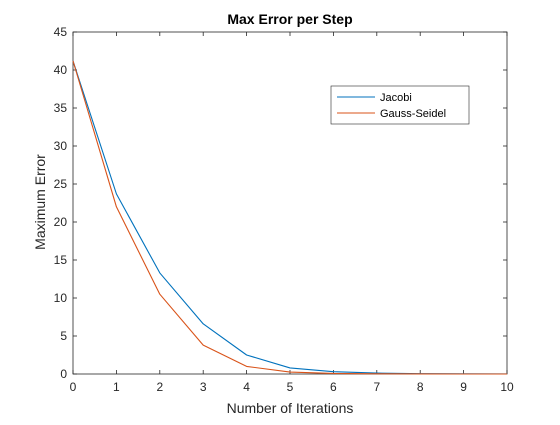 The height and width of the screenshot is (425, 560). Describe the element at coordinates (413, 114) in the screenshot. I see `legend-label-gauss-seidel: Gauss-Seidel` at that location.